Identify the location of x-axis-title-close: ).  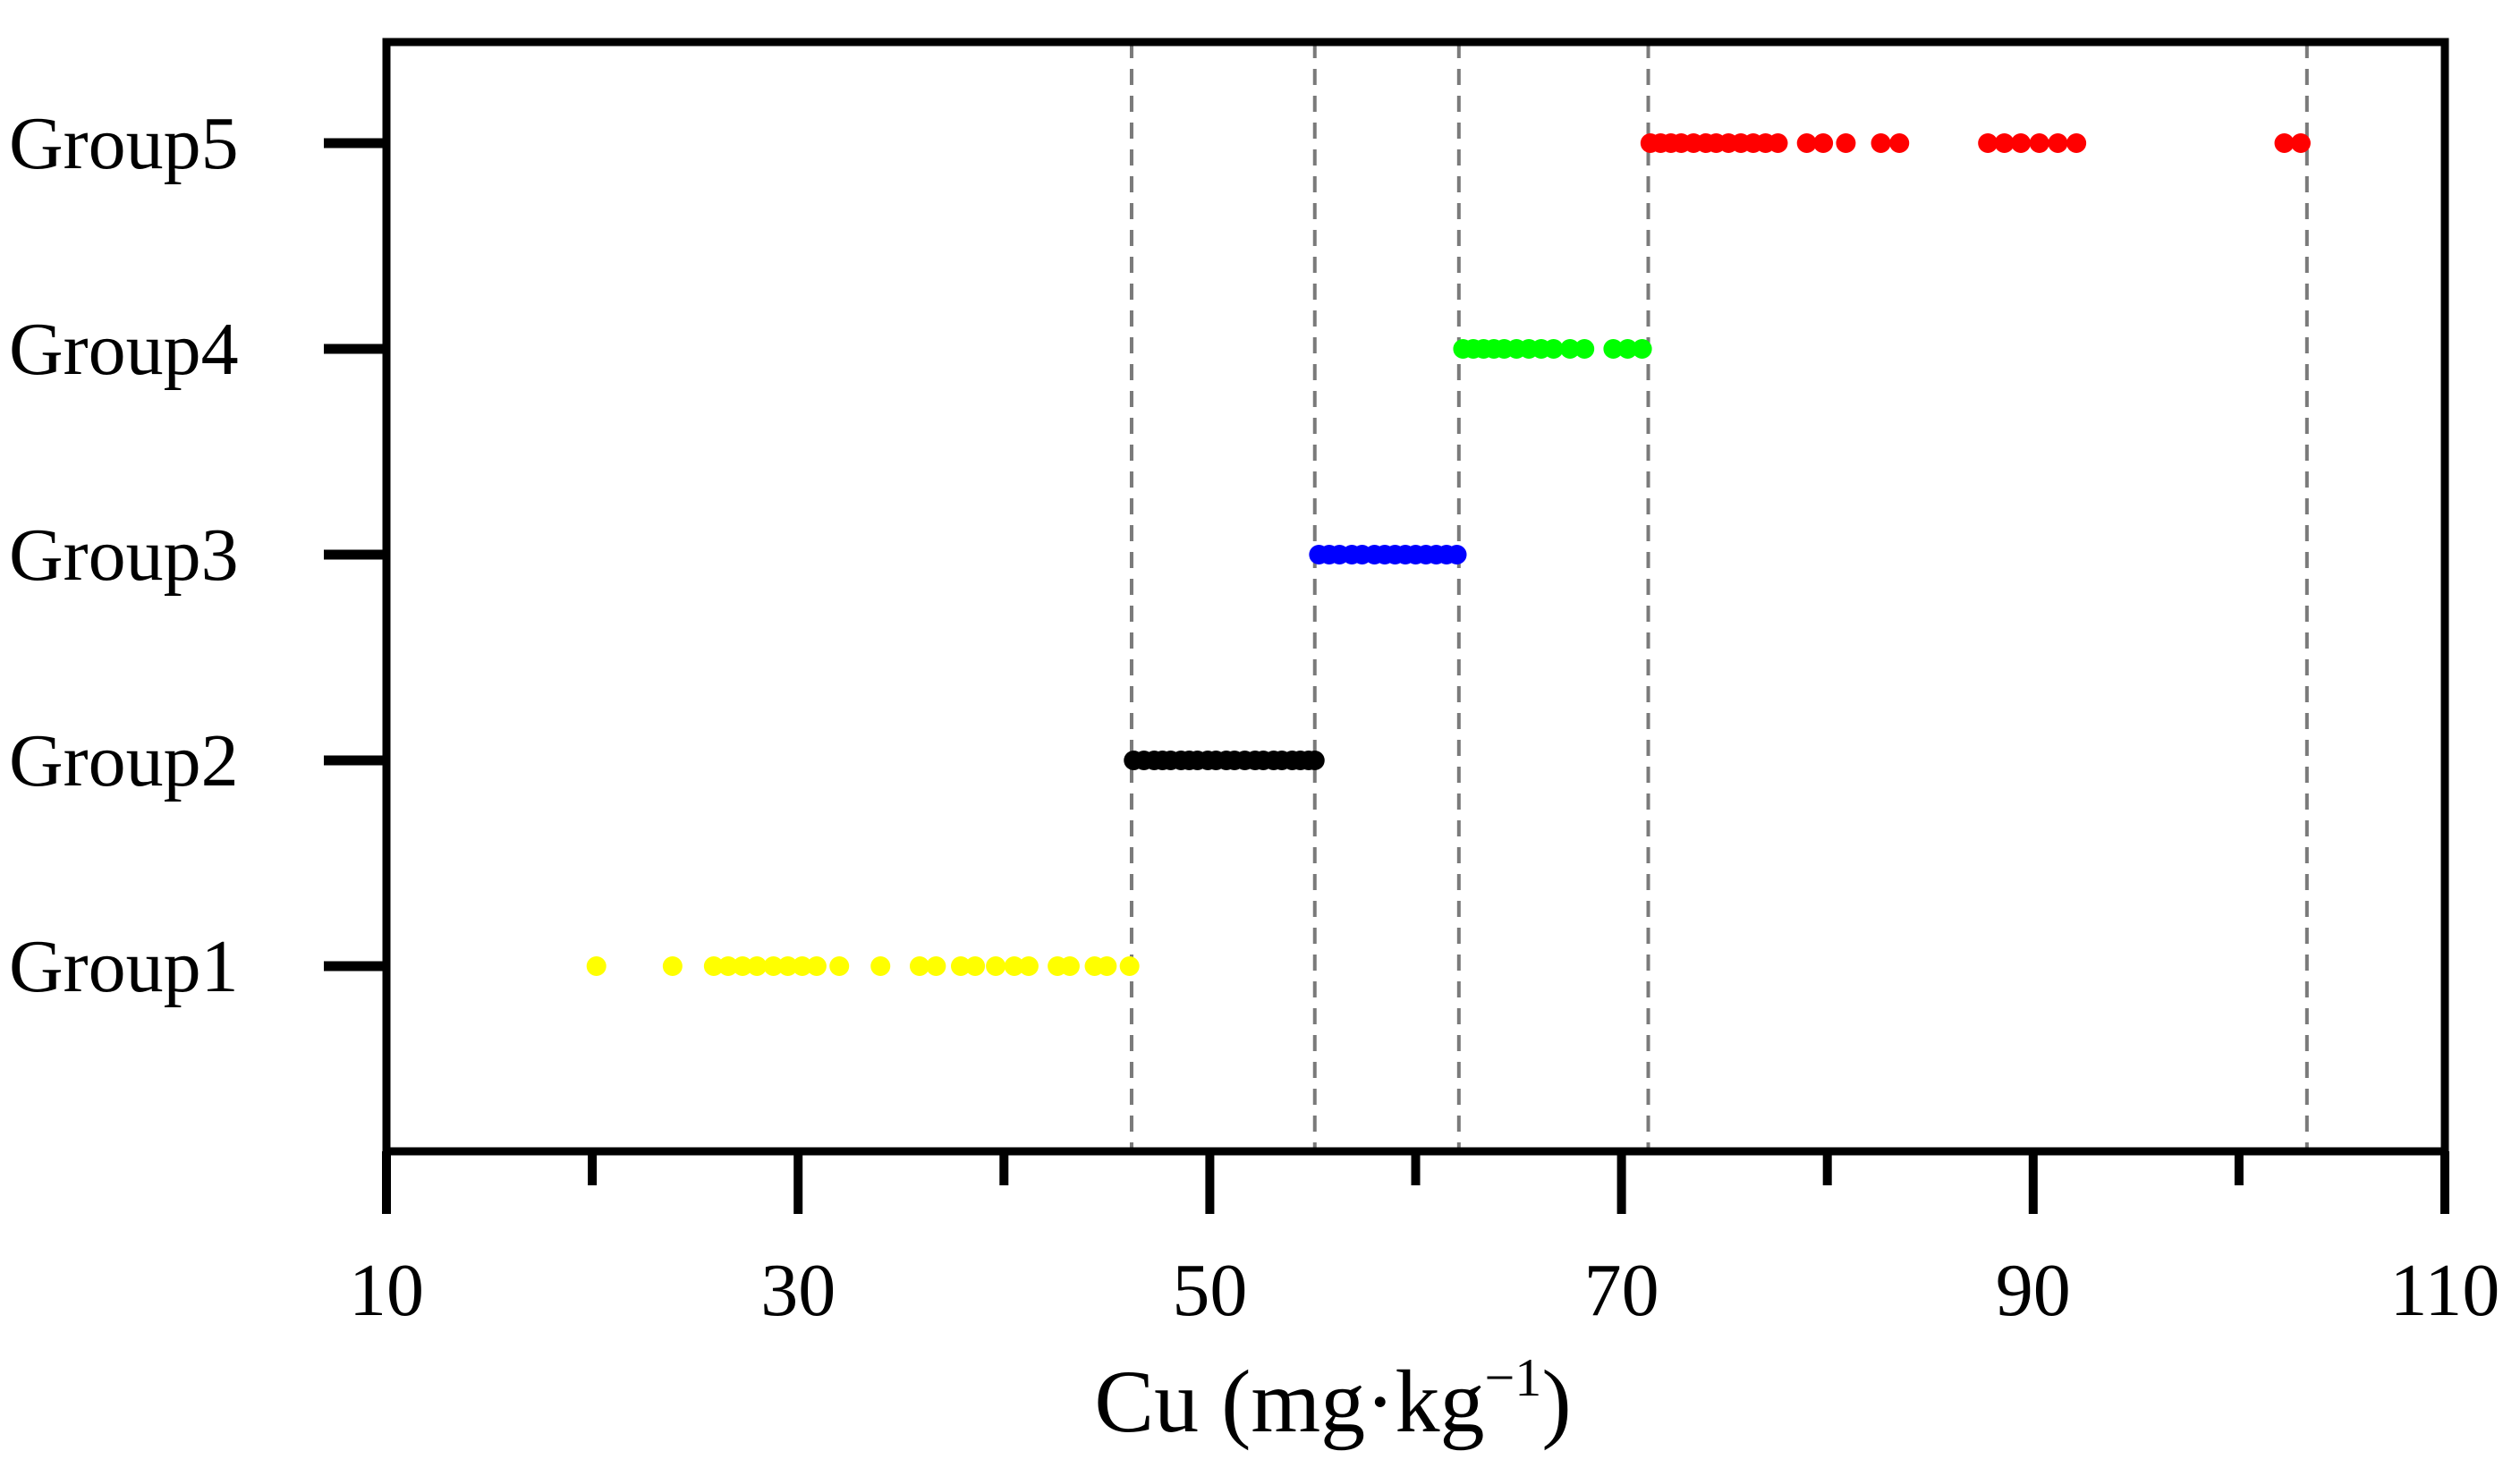
(1556, 1401).